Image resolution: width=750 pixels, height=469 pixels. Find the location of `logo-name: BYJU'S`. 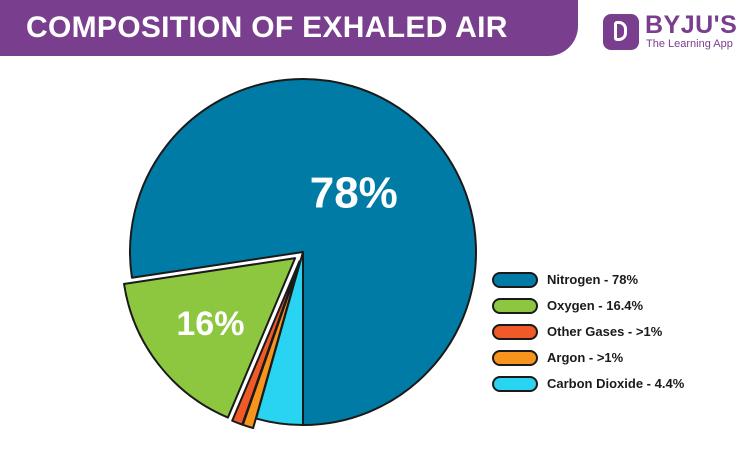

logo-name: BYJU'S is located at coordinates (691, 25).